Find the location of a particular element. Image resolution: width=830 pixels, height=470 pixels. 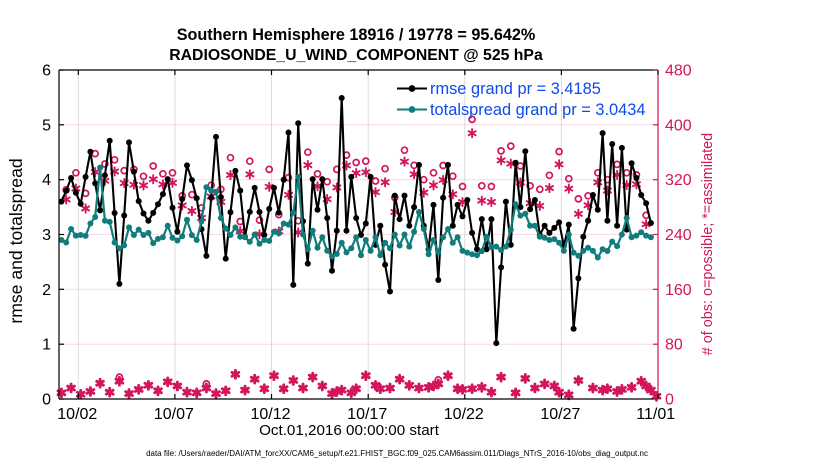

svg-text: 10/17 is located at coordinates (367, 414).